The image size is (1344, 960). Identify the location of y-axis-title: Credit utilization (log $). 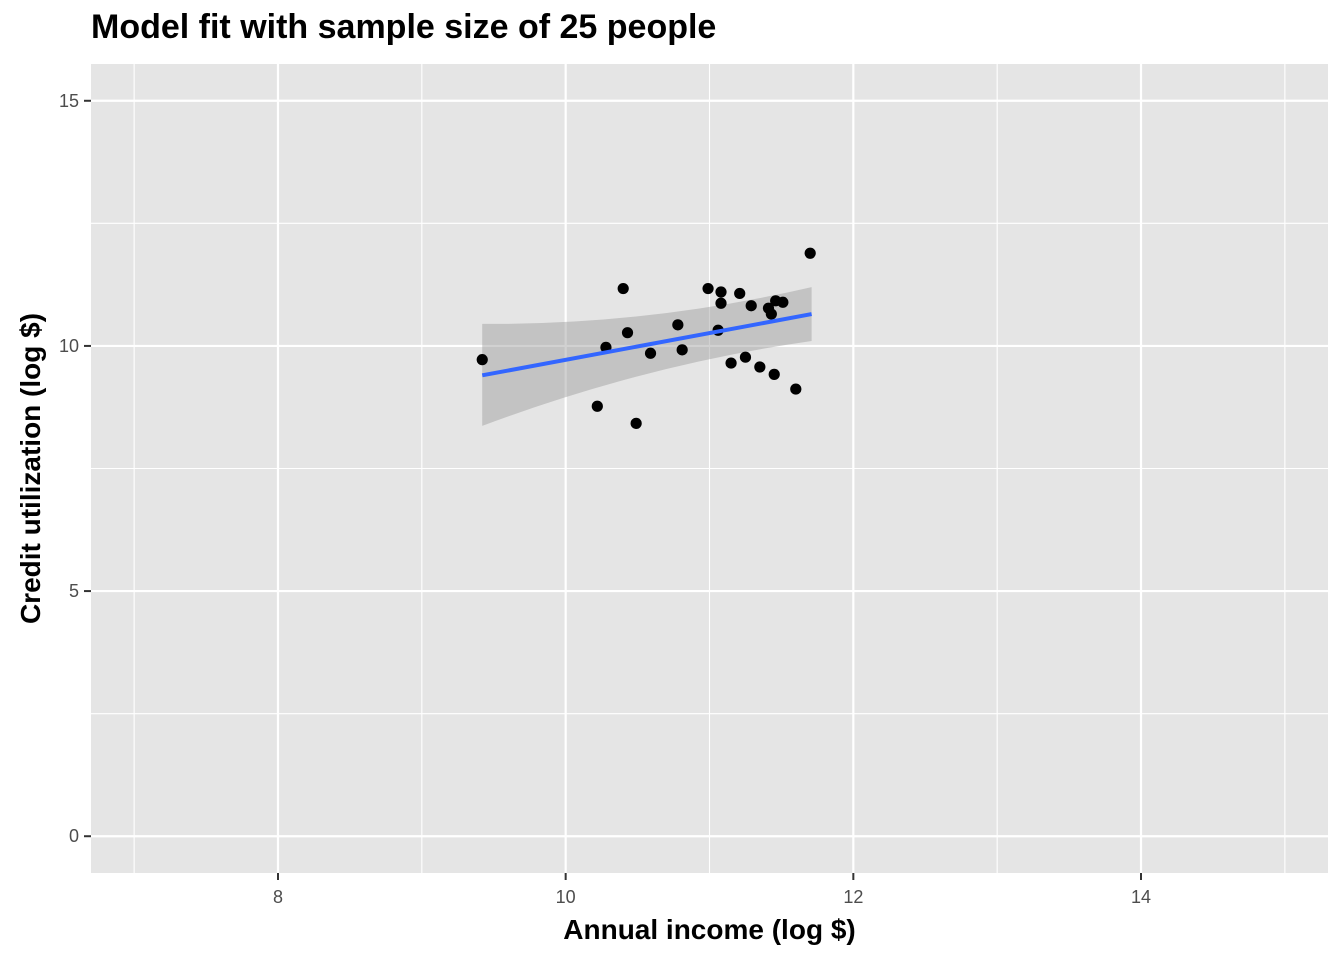
(30, 468).